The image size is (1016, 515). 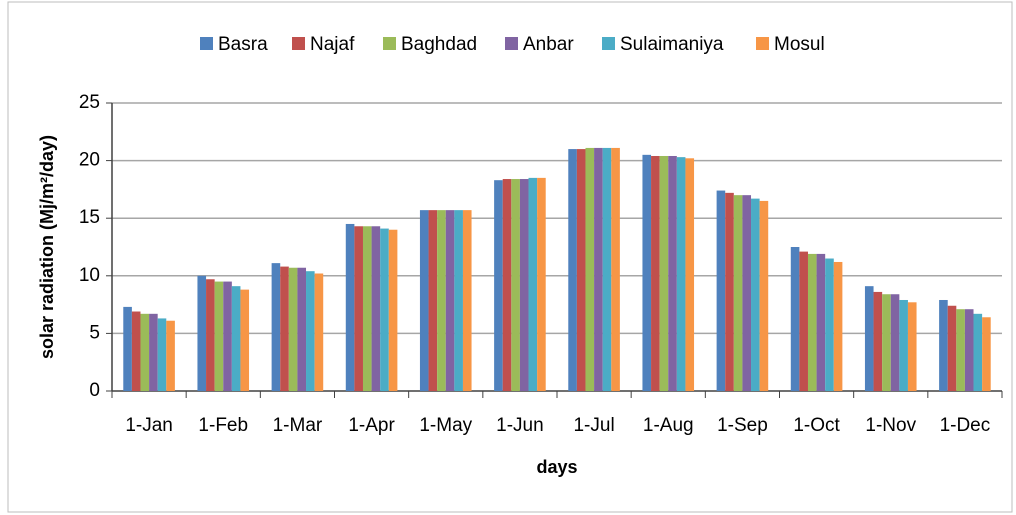 What do you see at coordinates (243, 44) in the screenshot?
I see `legend-label: Basra` at bounding box center [243, 44].